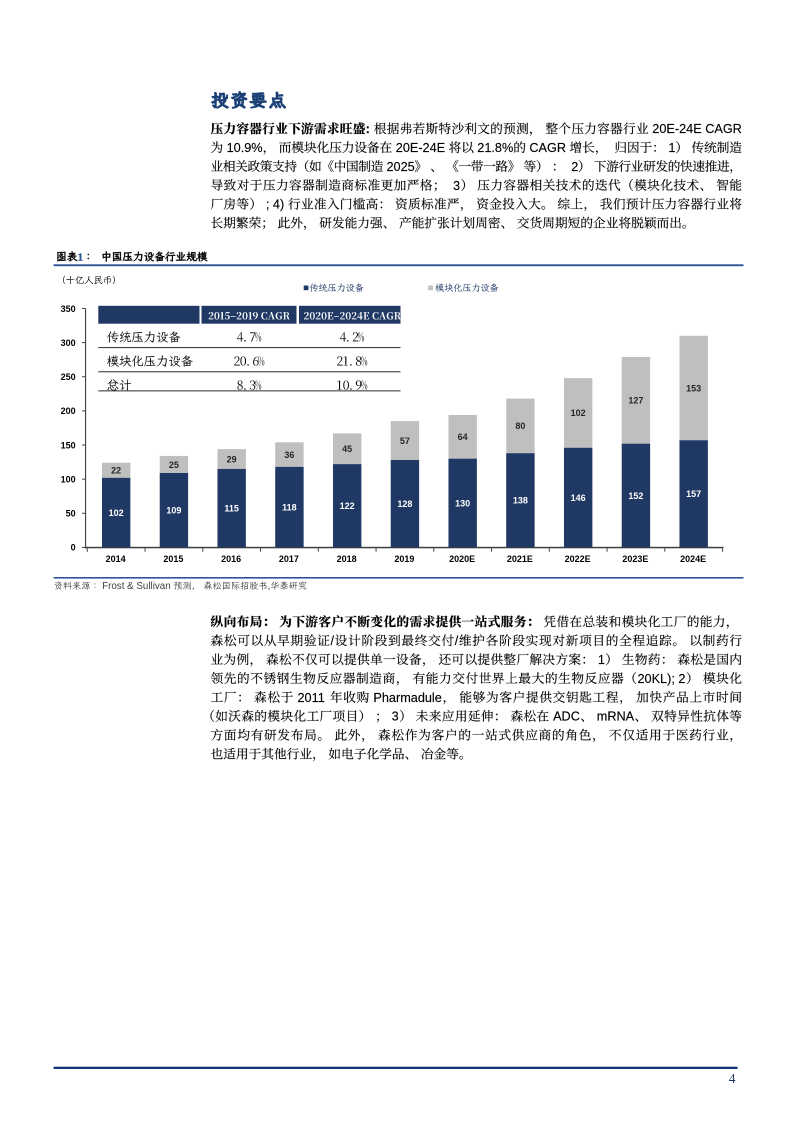 The width and height of the screenshot is (793, 1122). What do you see at coordinates (406, 698) in the screenshot?
I see `svg-text: Pharmadule` at bounding box center [406, 698].